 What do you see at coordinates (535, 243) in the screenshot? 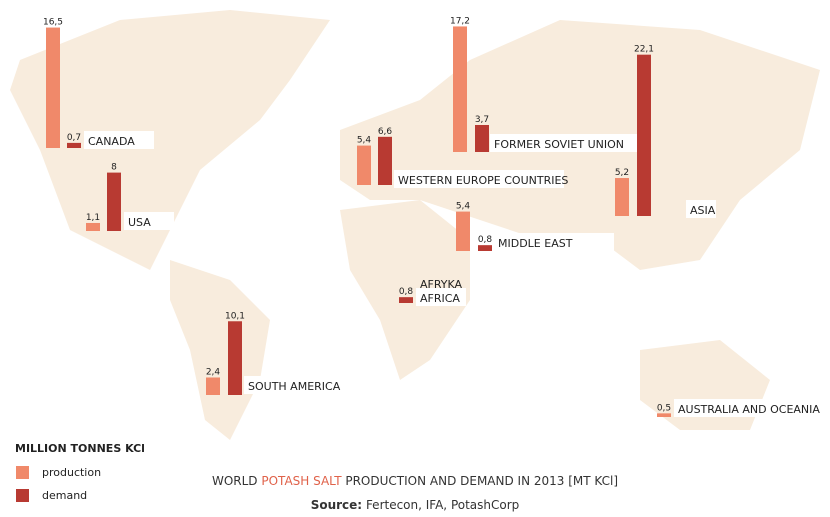
I see `region-label: MIDDLE EAST` at bounding box center [535, 243].